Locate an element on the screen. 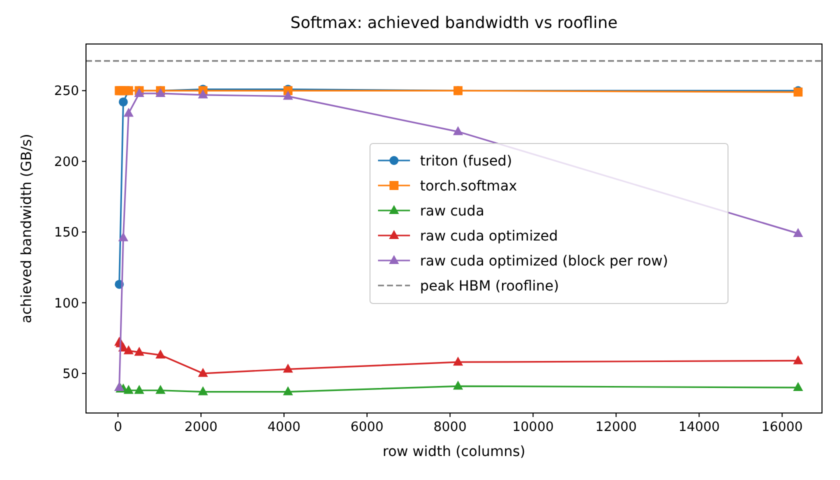 The width and height of the screenshot is (840, 480). x-tick-label: 4000 is located at coordinates (284, 427).